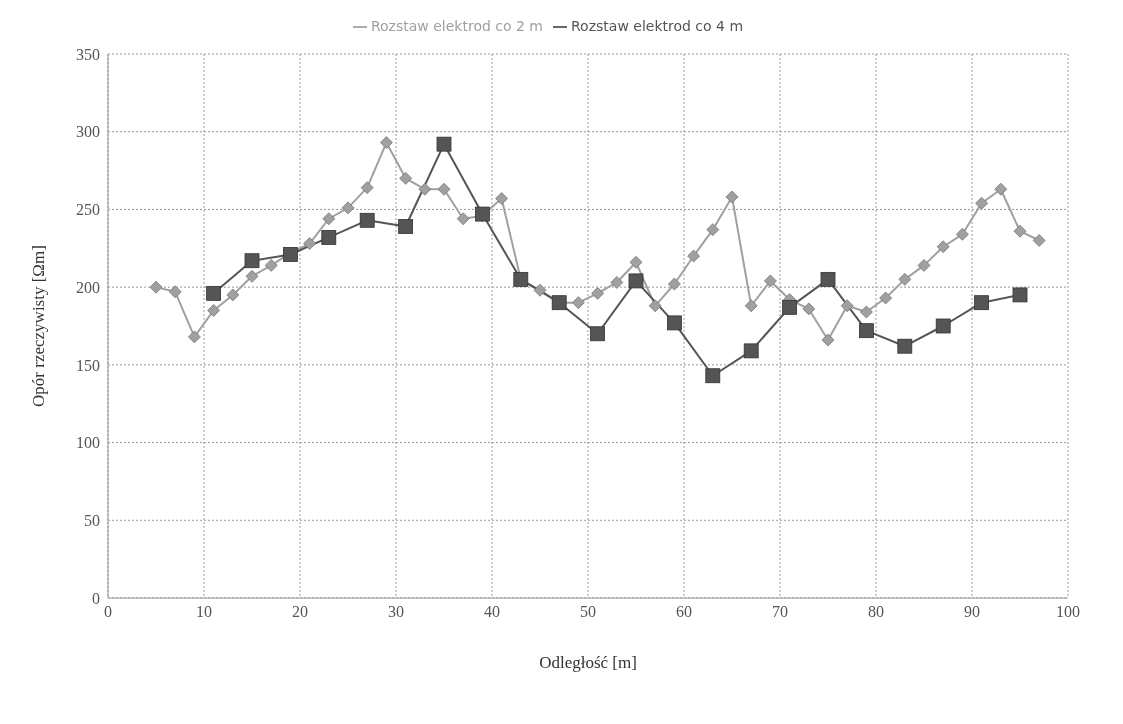 Image resolution: width=1123 pixels, height=724 pixels. Describe the element at coordinates (92, 520) in the screenshot. I see `y-tick-label: 50` at that location.